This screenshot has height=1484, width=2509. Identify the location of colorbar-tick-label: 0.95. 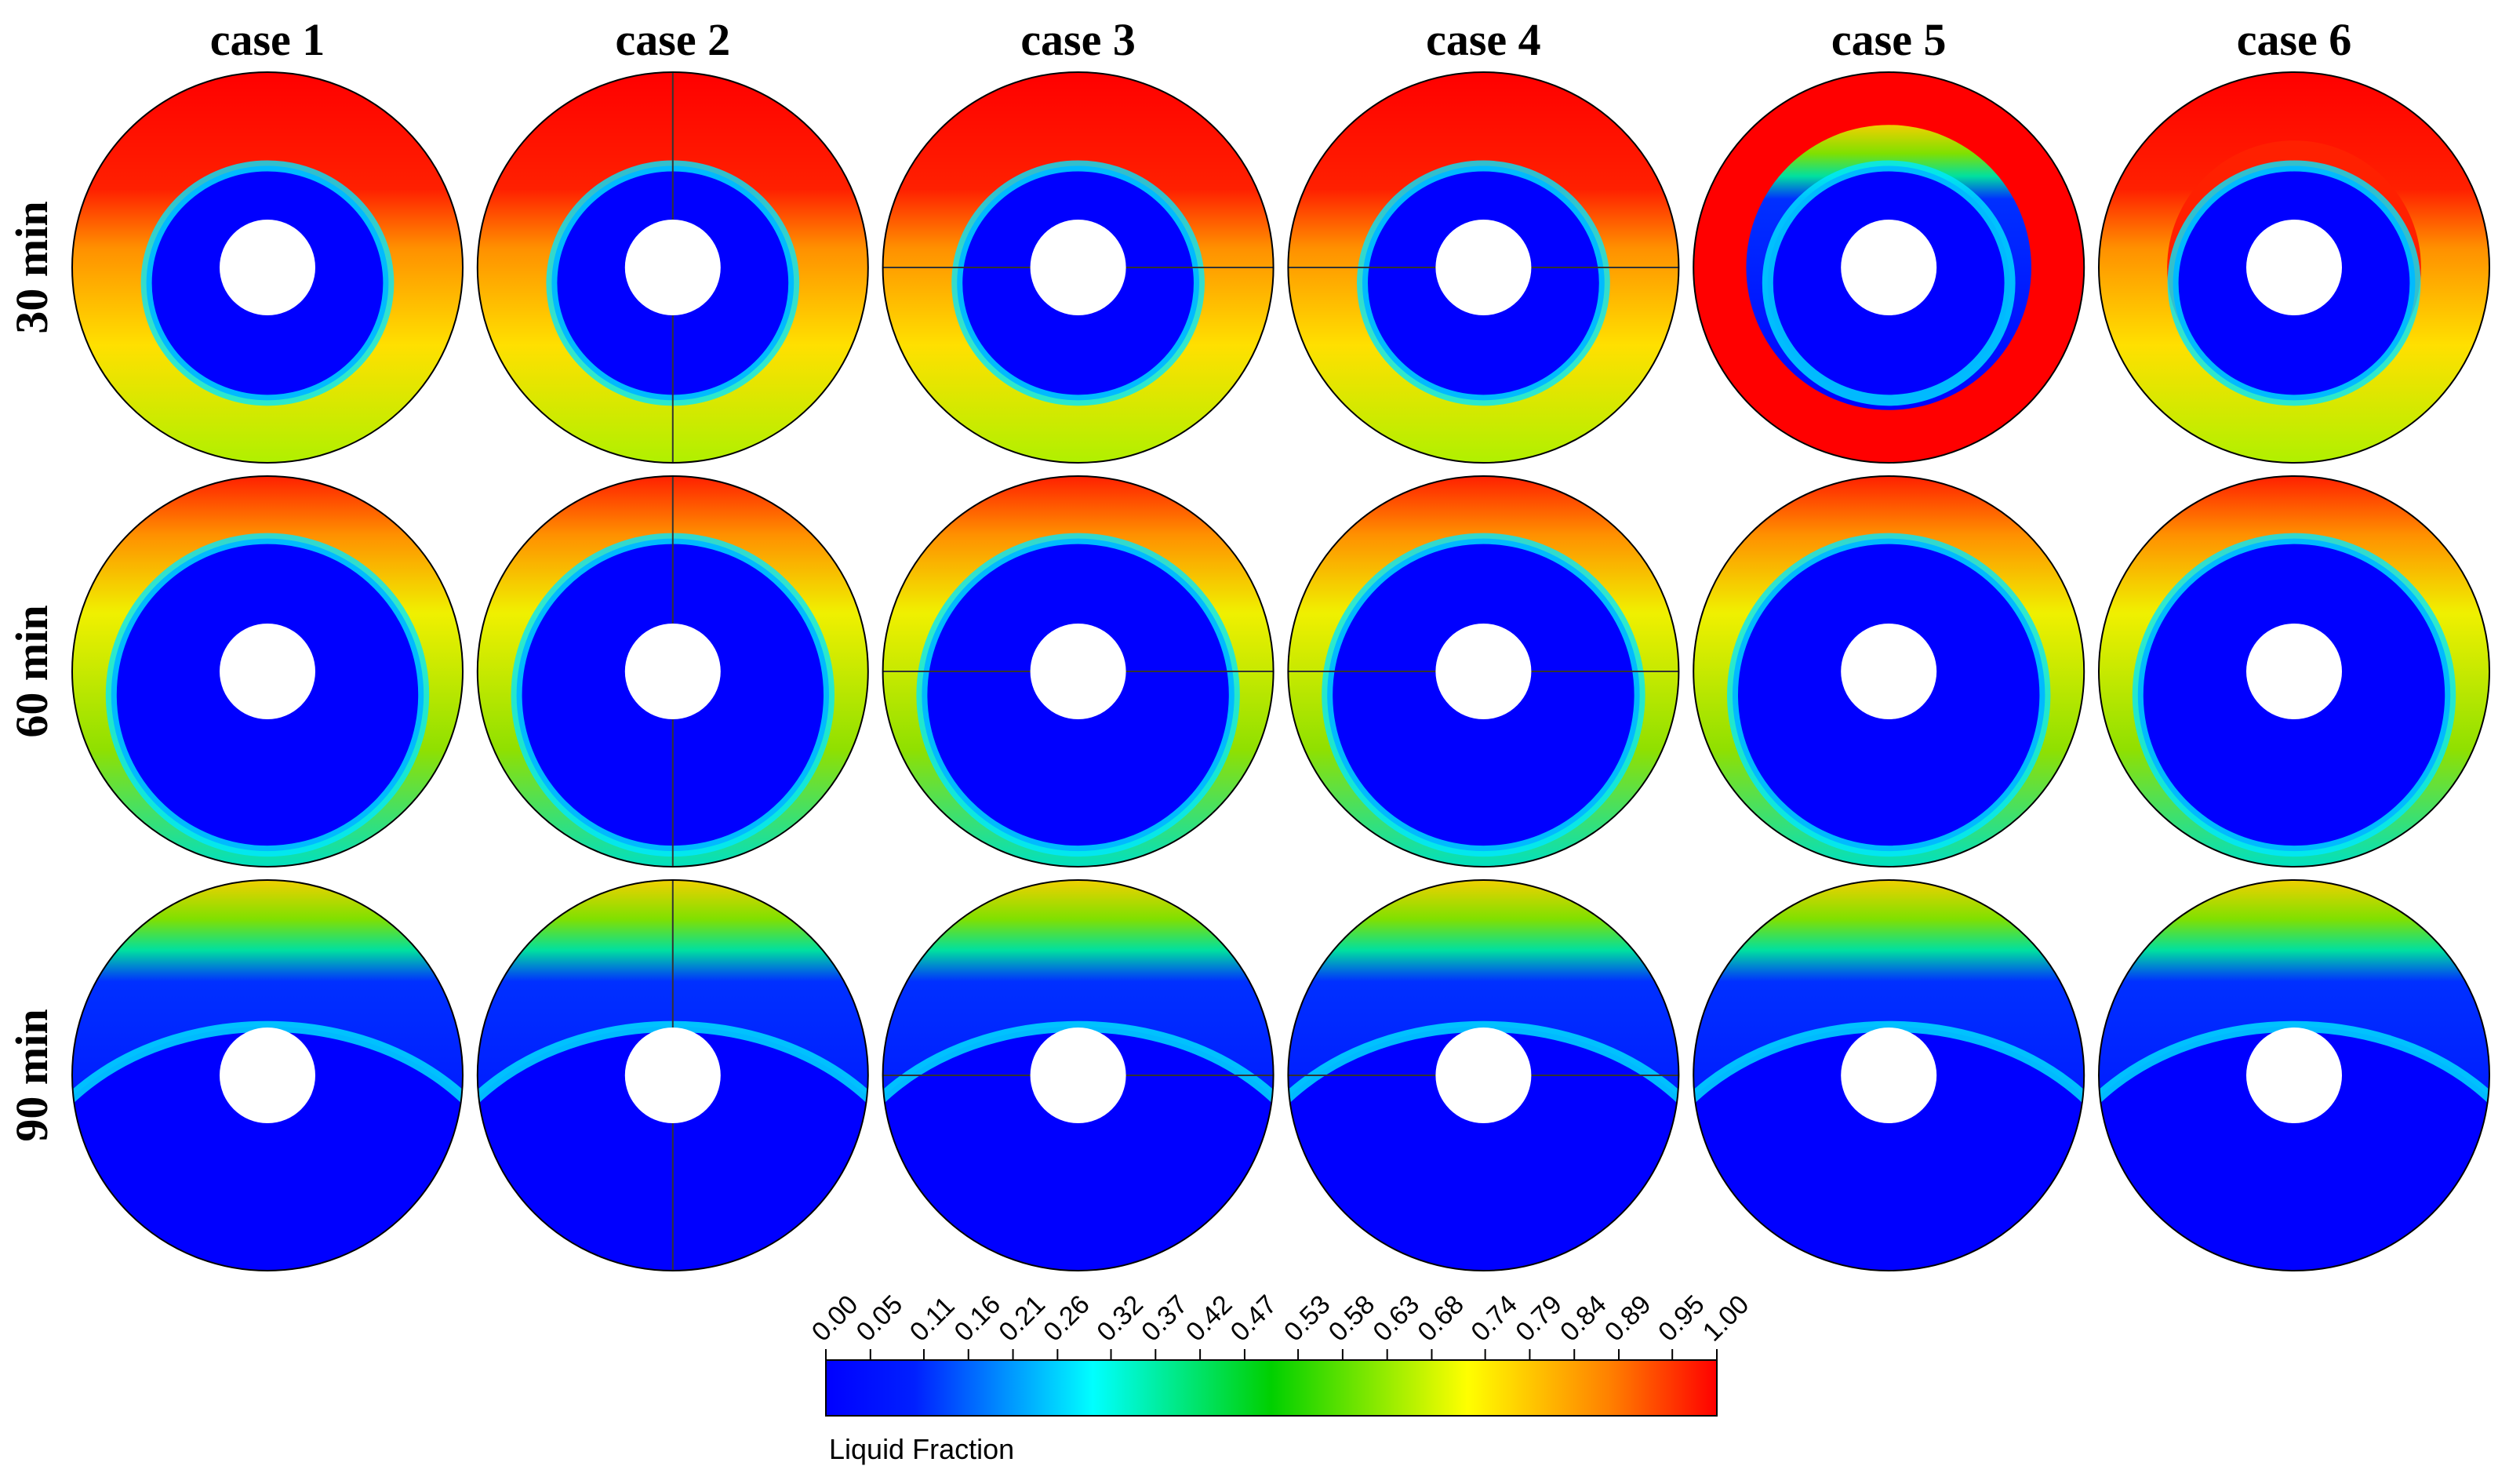
(1682, 1318).